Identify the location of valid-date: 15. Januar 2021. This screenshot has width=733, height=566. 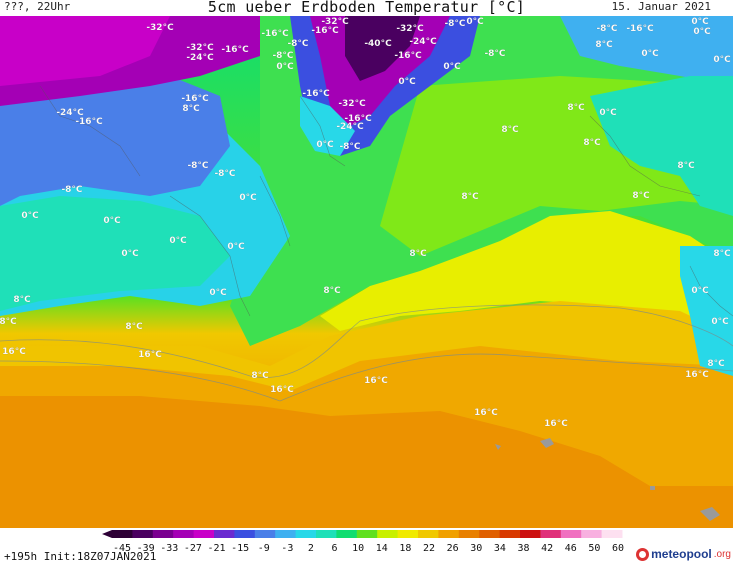
(661, 6).